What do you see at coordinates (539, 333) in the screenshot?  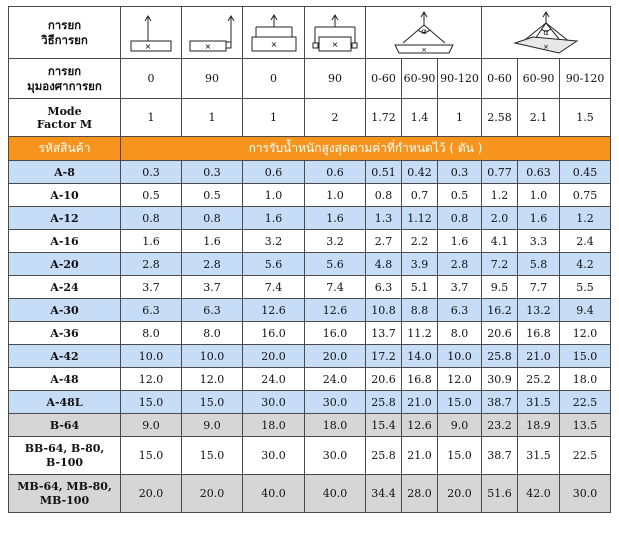 I see `capacity-cell: 16.8` at bounding box center [539, 333].